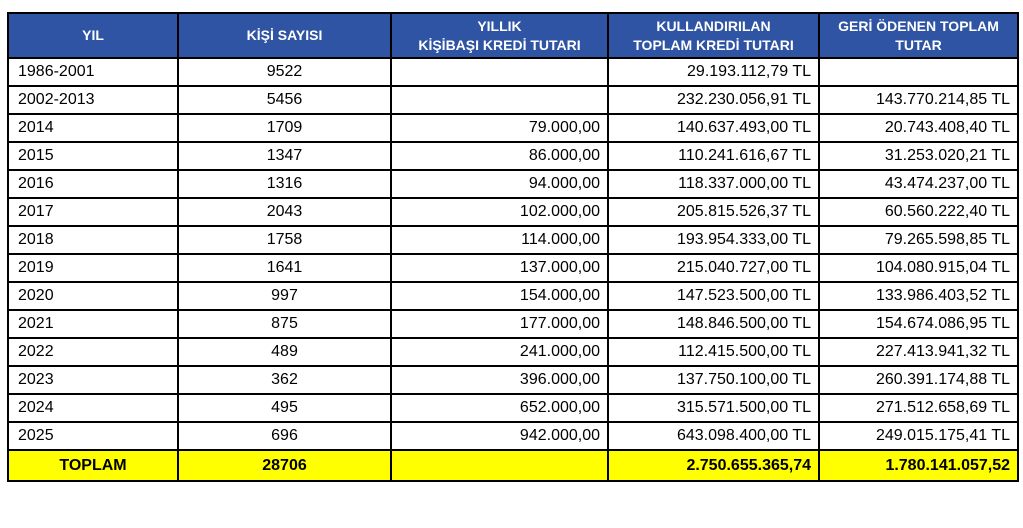  What do you see at coordinates (918, 296) in the screenshot?
I see `total-repaid-cell: 133.986.403,52 TL` at bounding box center [918, 296].